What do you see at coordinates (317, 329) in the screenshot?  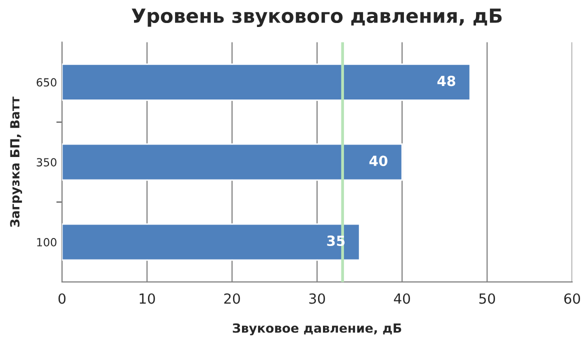 I see `x-axis-title: Звуковое давление, дБ` at bounding box center [317, 329].